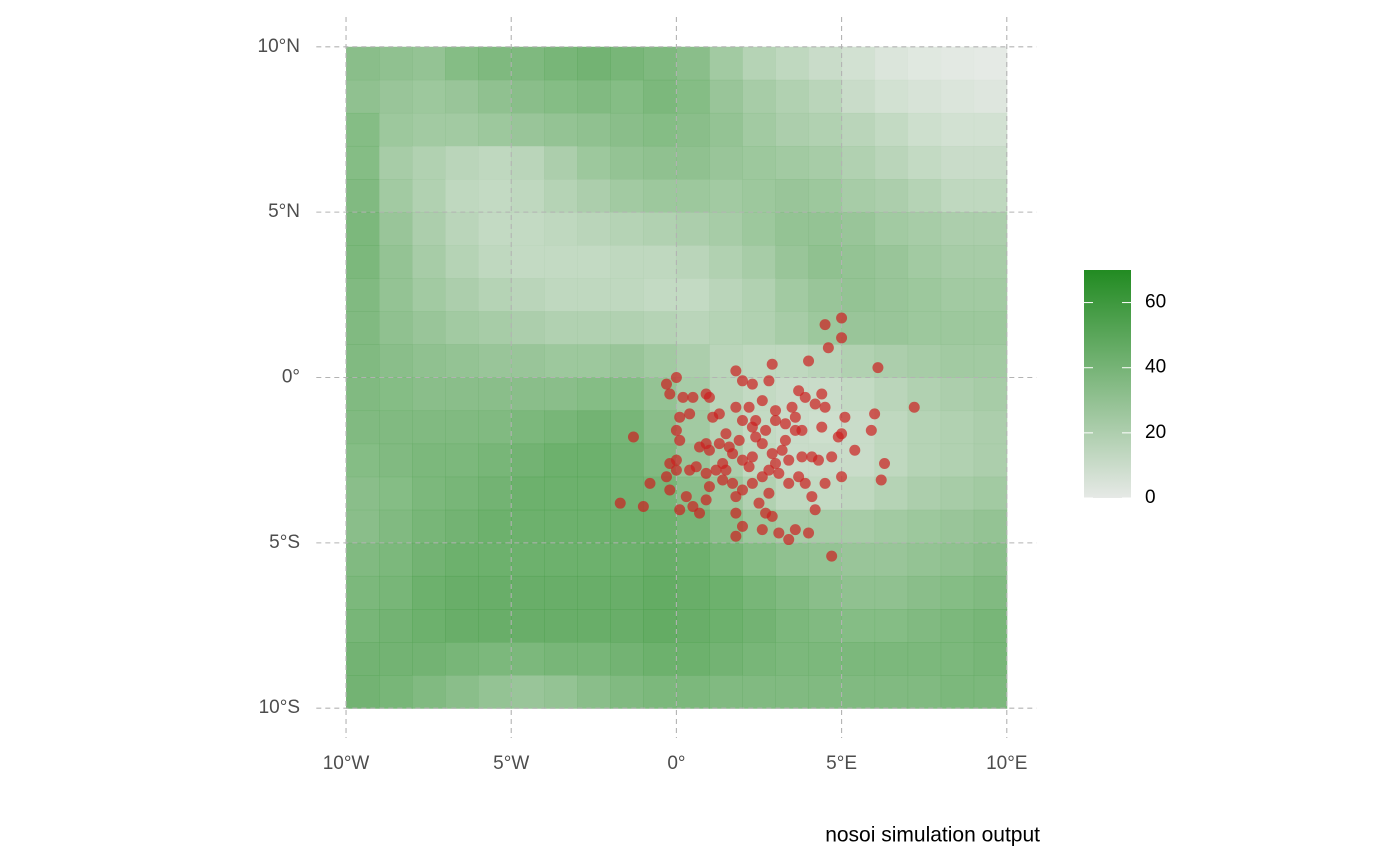 The width and height of the screenshot is (1400, 865). What do you see at coordinates (1155, 302) in the screenshot?
I see `colorbar-label: 60` at bounding box center [1155, 302].